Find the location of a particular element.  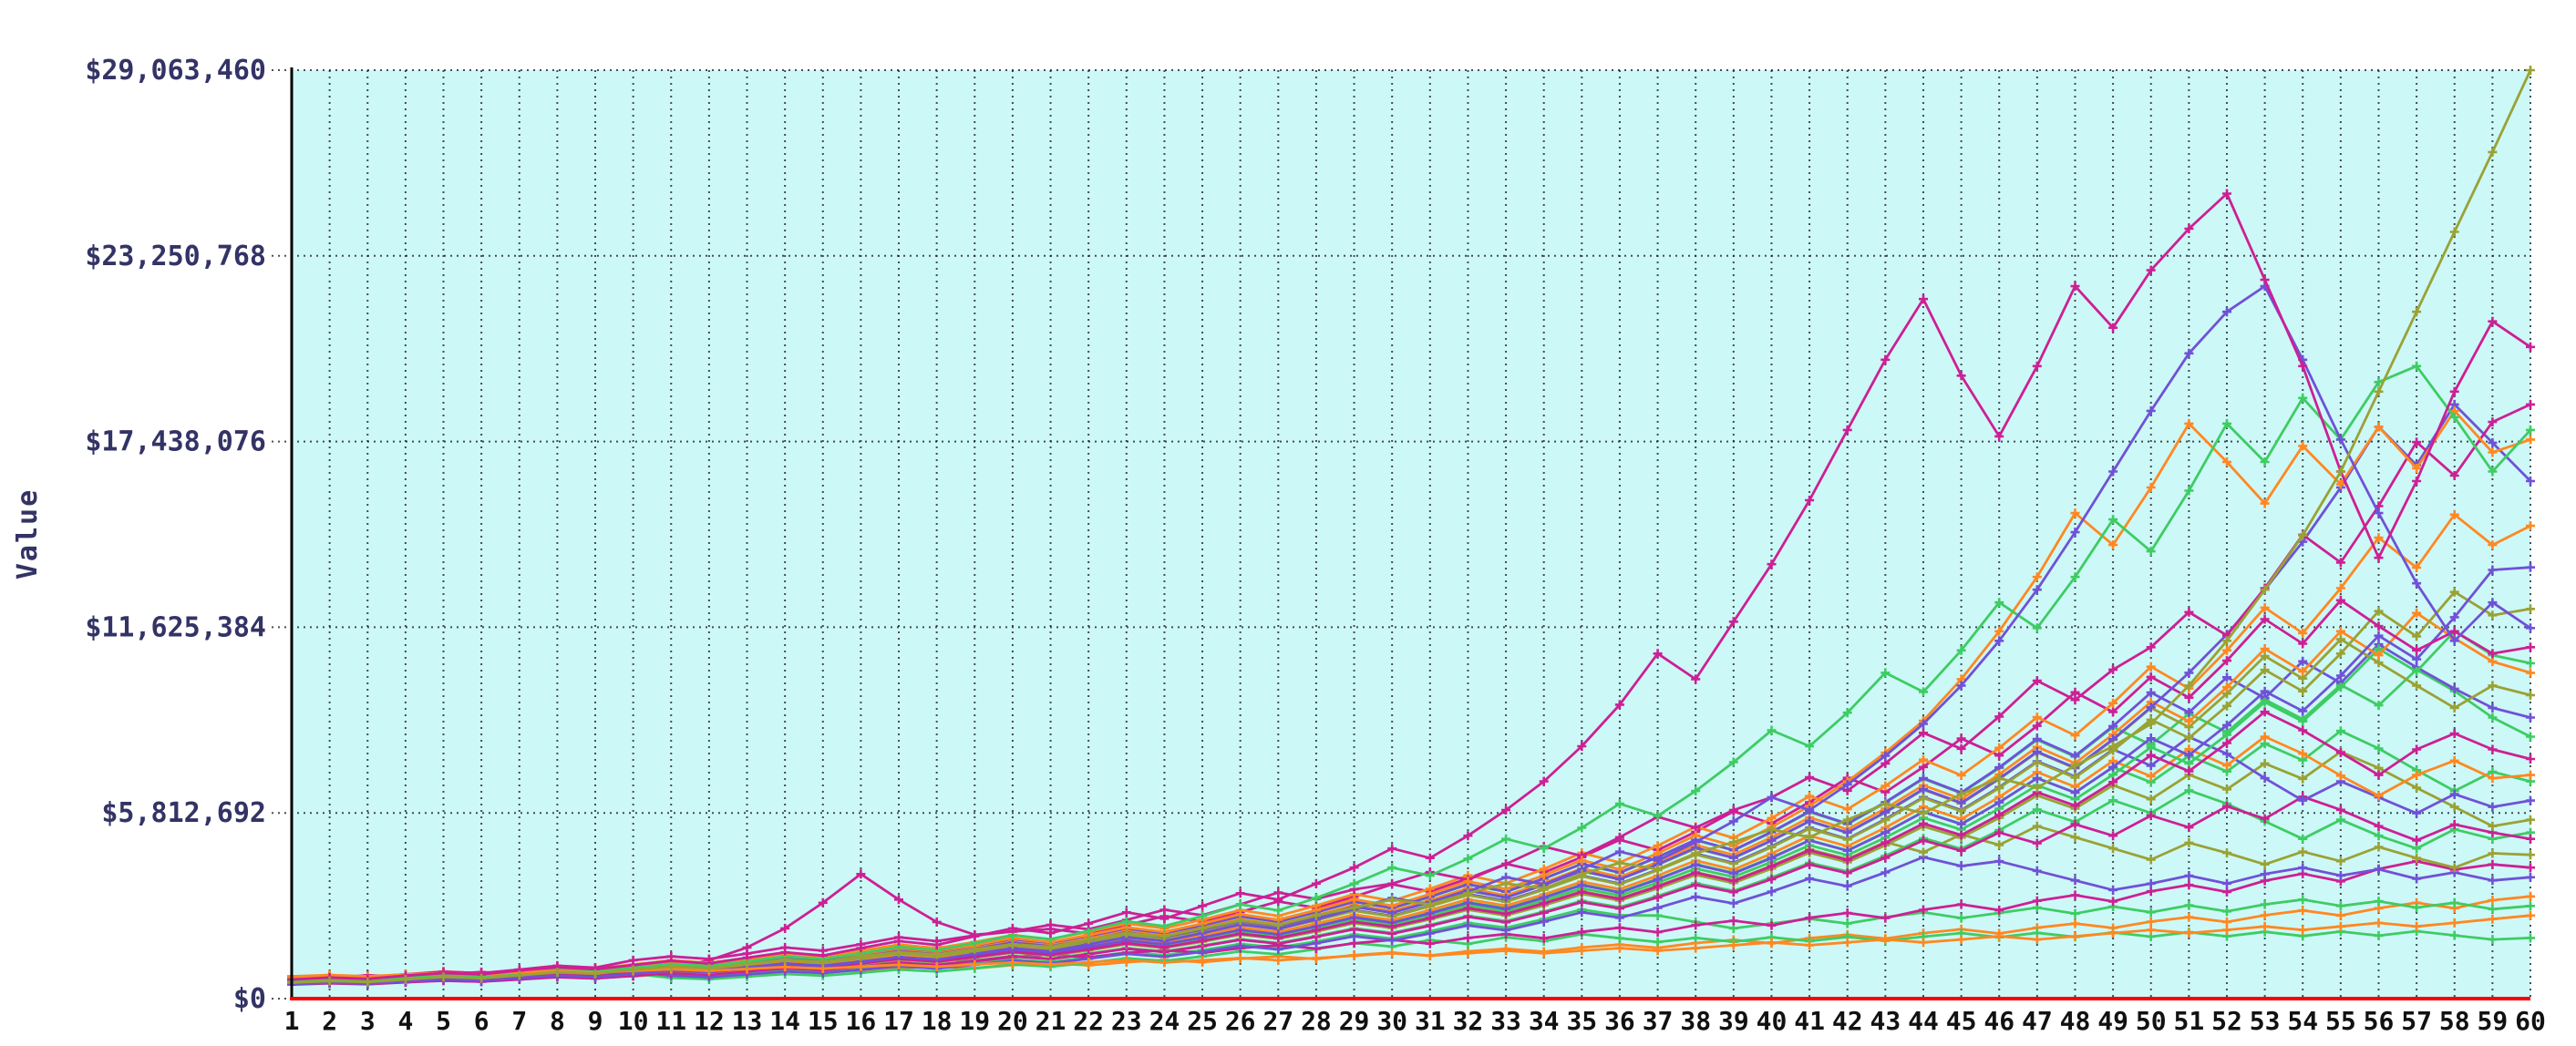

x-tick-label: 60 is located at coordinates (2530, 1021).